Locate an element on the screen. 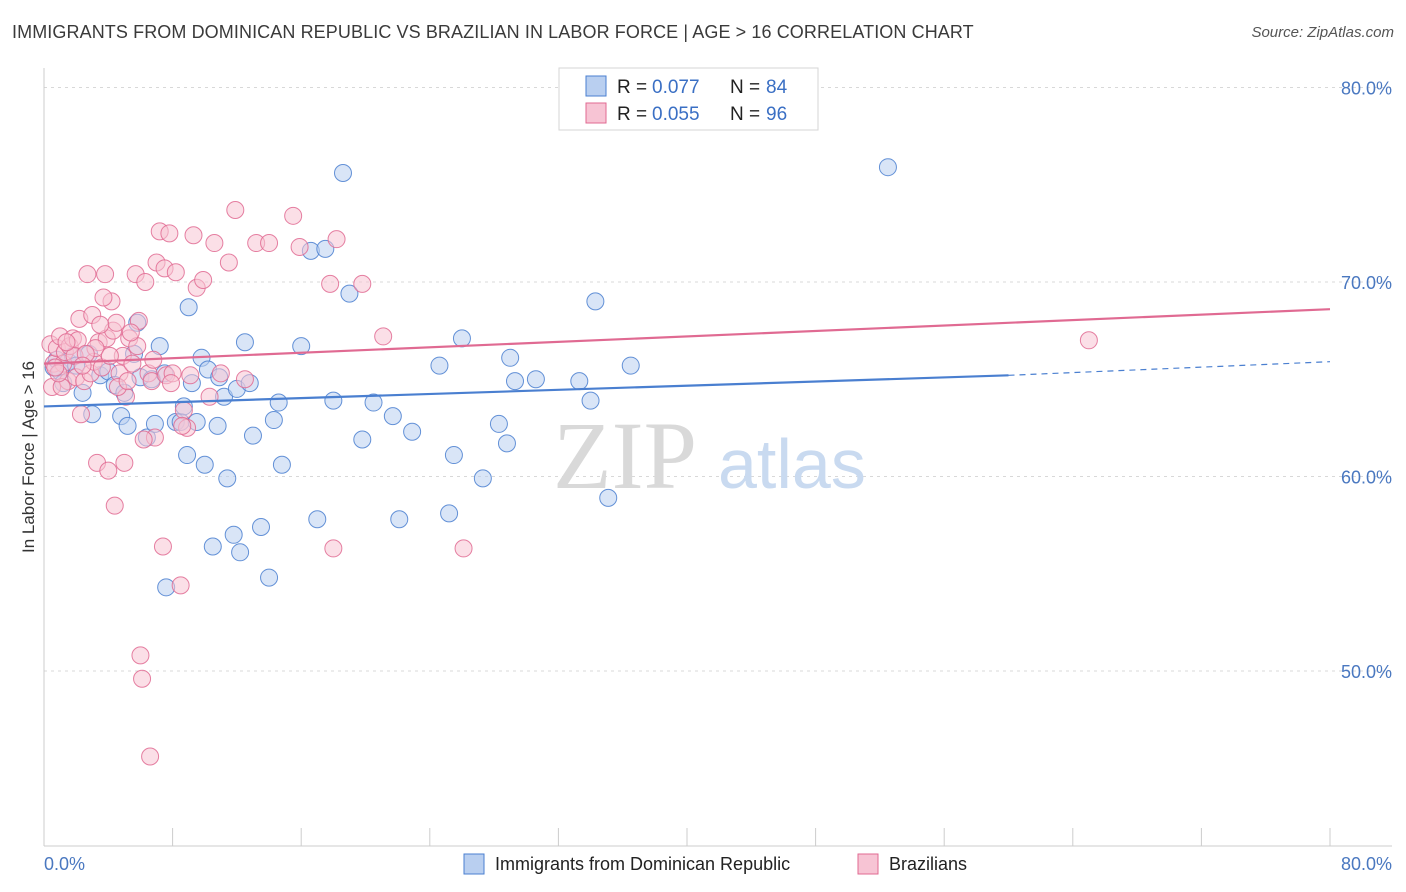 This screenshot has width=1406, height=892. legend-n-value-dominican: 84 is located at coordinates (777, 87).